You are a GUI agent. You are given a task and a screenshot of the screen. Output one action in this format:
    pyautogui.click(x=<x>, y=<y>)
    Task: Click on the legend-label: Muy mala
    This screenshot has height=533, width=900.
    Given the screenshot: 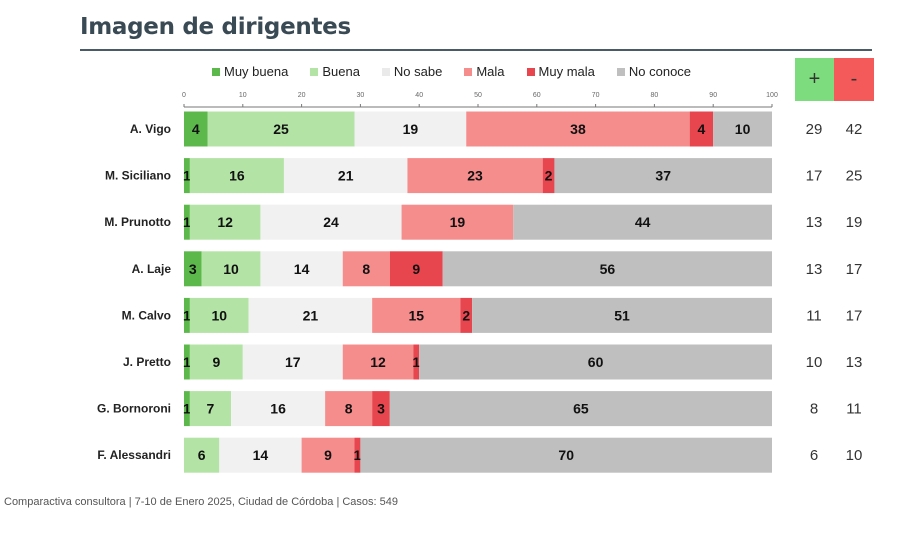 What is the action you would take?
    pyautogui.click(x=566, y=71)
    